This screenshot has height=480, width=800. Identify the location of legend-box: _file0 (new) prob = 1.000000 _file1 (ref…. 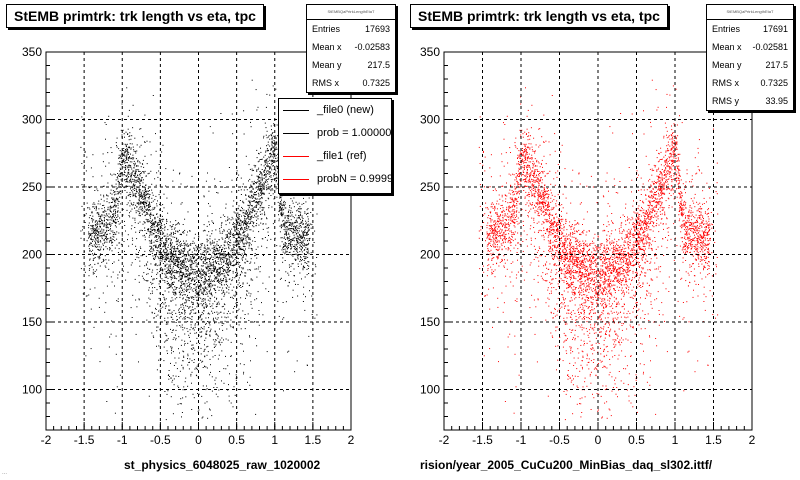
(335, 146).